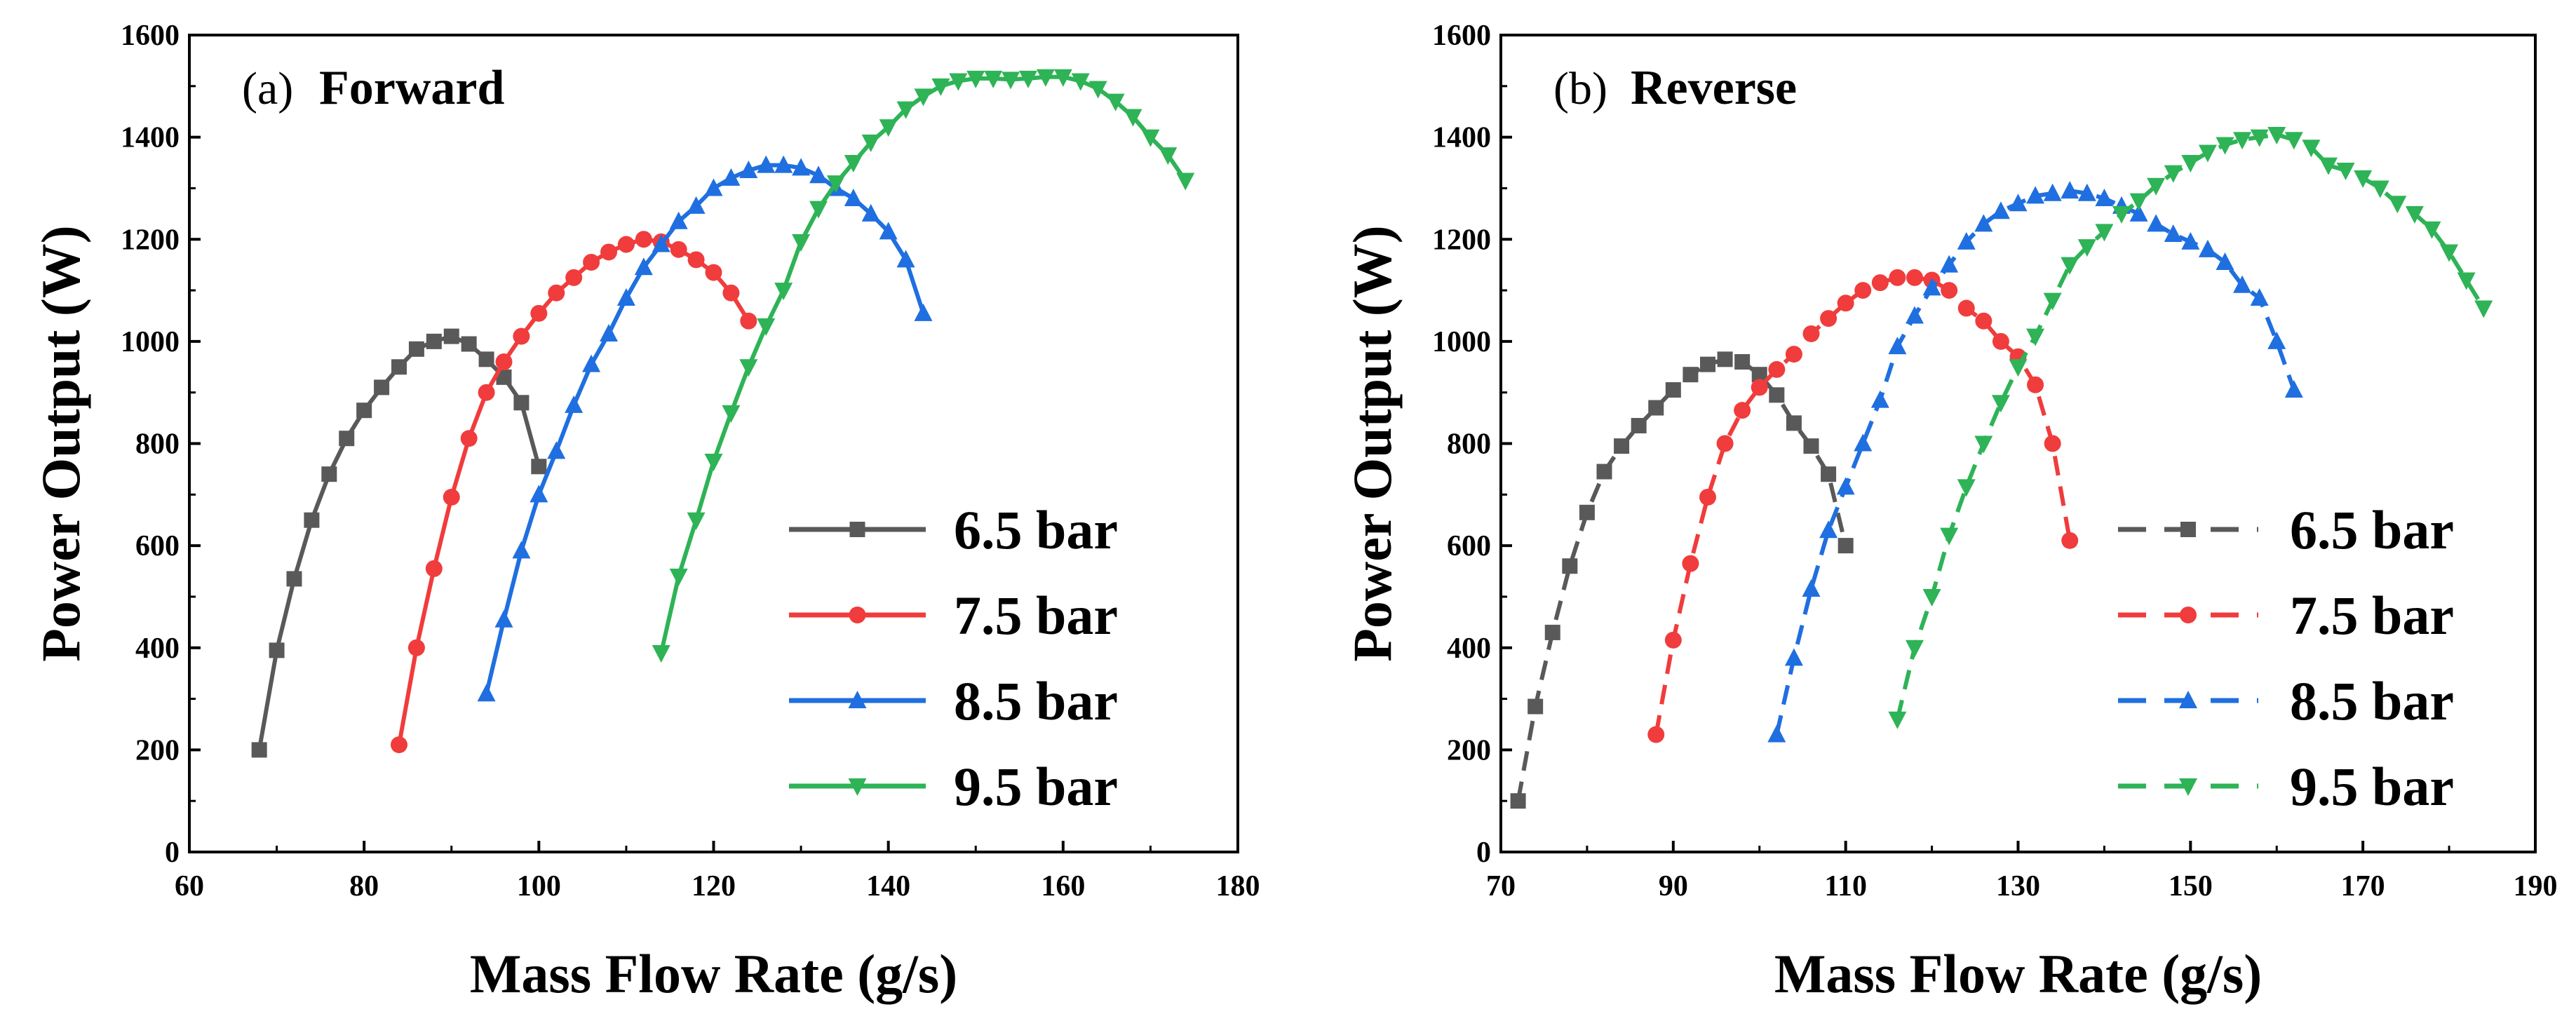 The width and height of the screenshot is (2576, 1021). Describe the element at coordinates (1845, 886) in the screenshot. I see `x-tick-label: 110` at that location.